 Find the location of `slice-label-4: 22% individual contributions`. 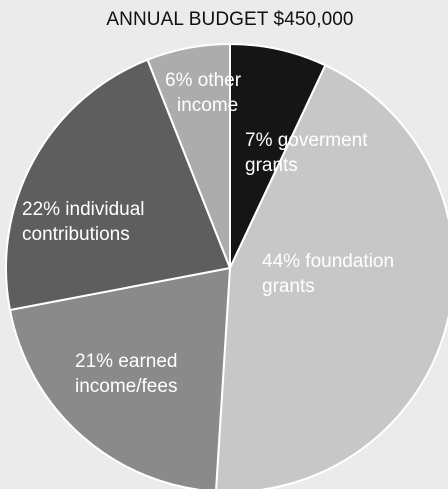

slice-label-4: 22% individual contributions is located at coordinates (83, 222).